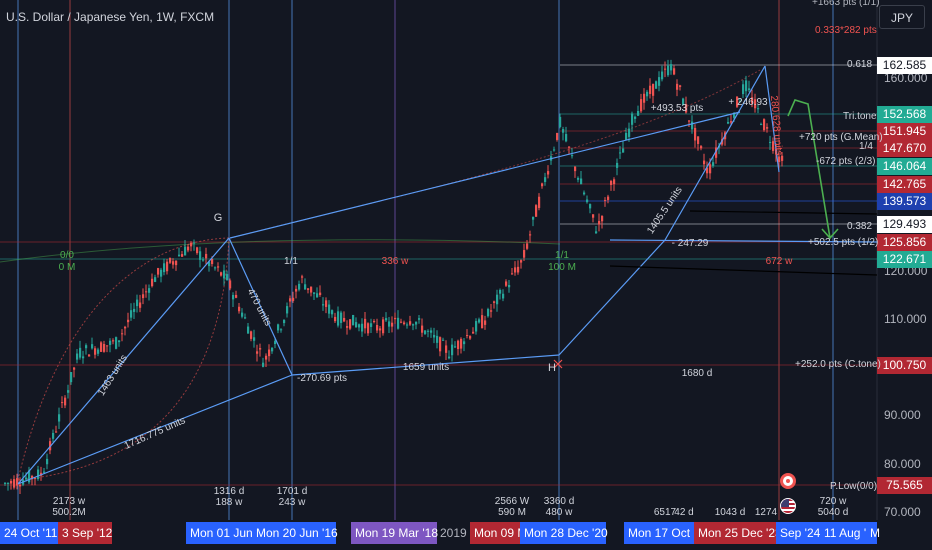  Describe the element at coordinates (558, 364) in the screenshot. I see `point-marker` at that location.